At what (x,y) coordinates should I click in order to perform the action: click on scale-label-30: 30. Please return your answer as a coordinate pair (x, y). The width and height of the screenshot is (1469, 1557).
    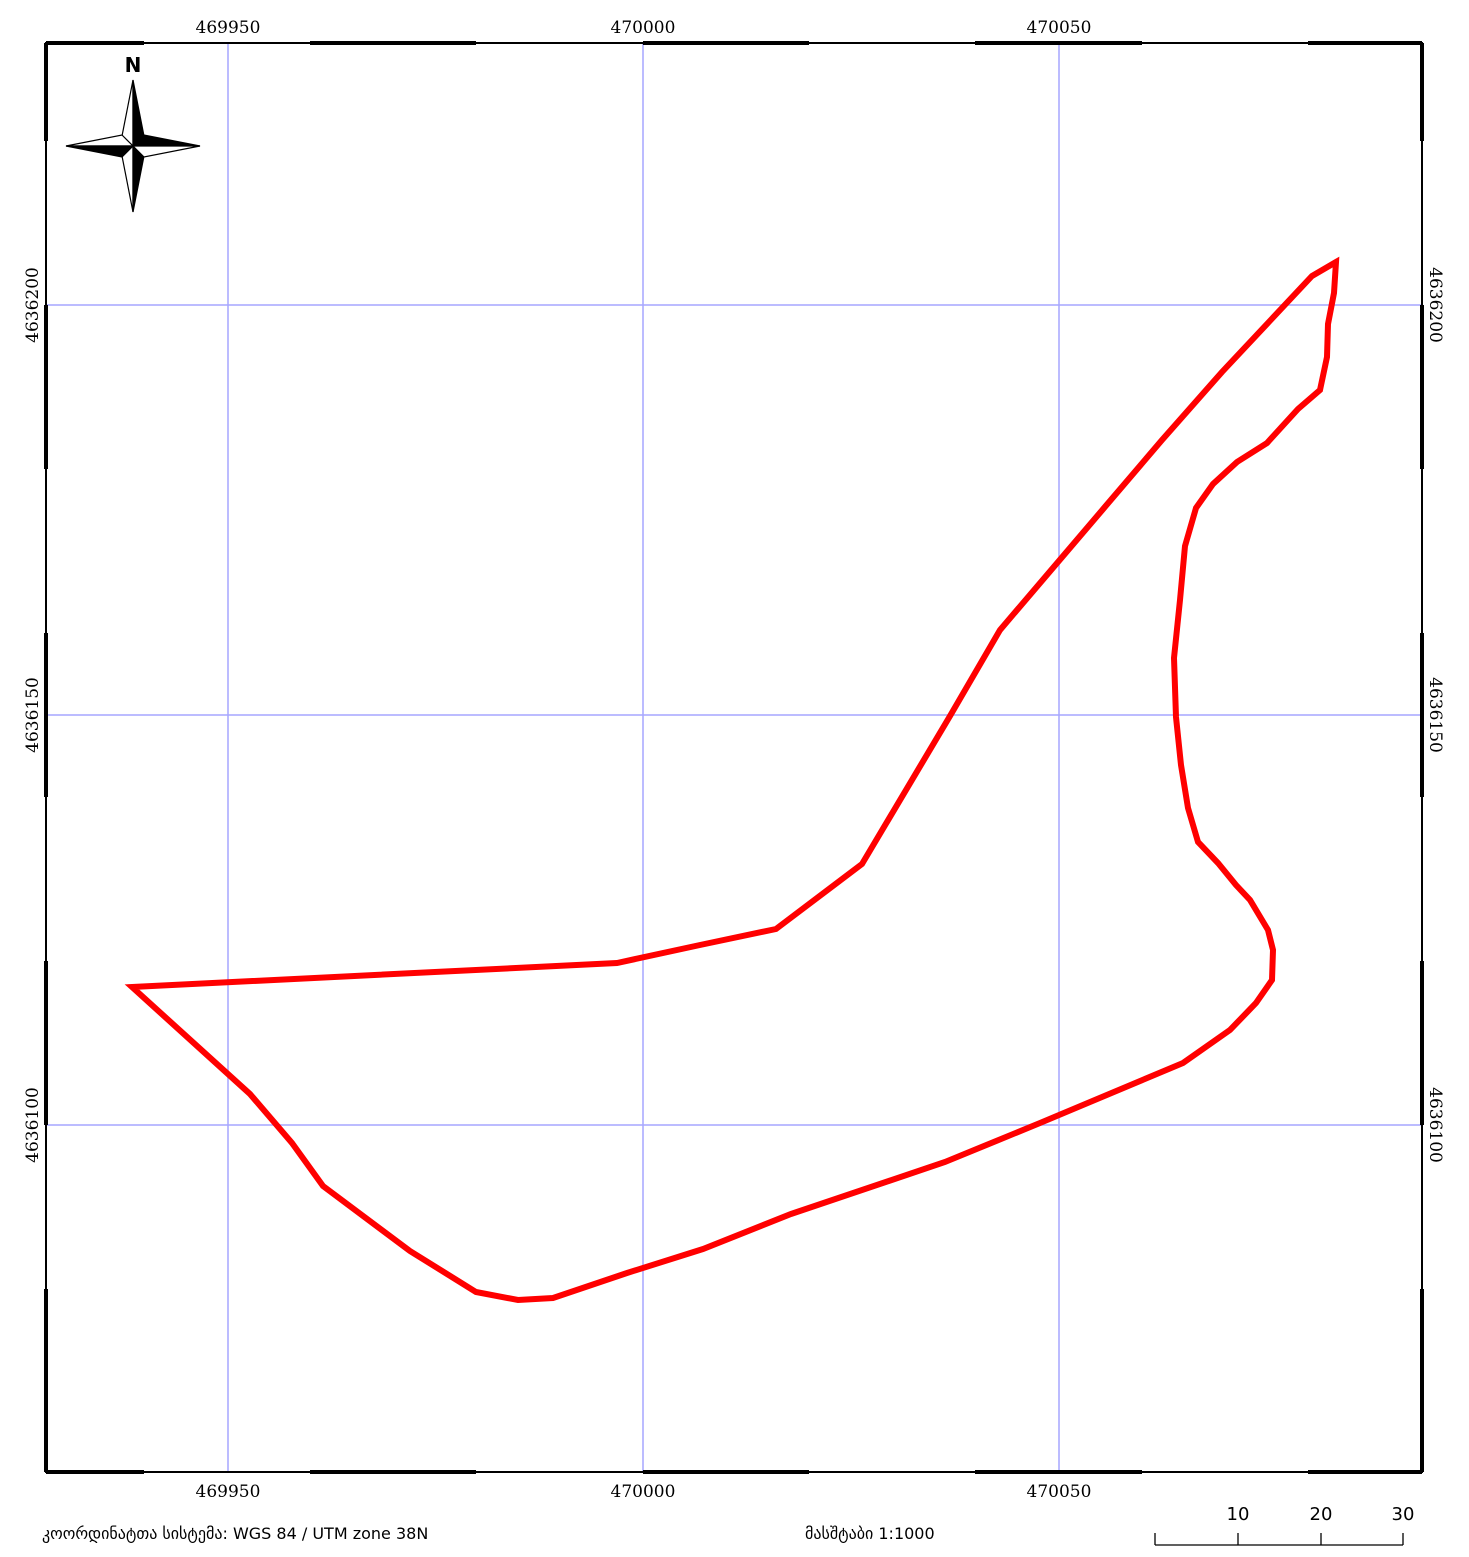
    Looking at the image, I should click on (1403, 1514).